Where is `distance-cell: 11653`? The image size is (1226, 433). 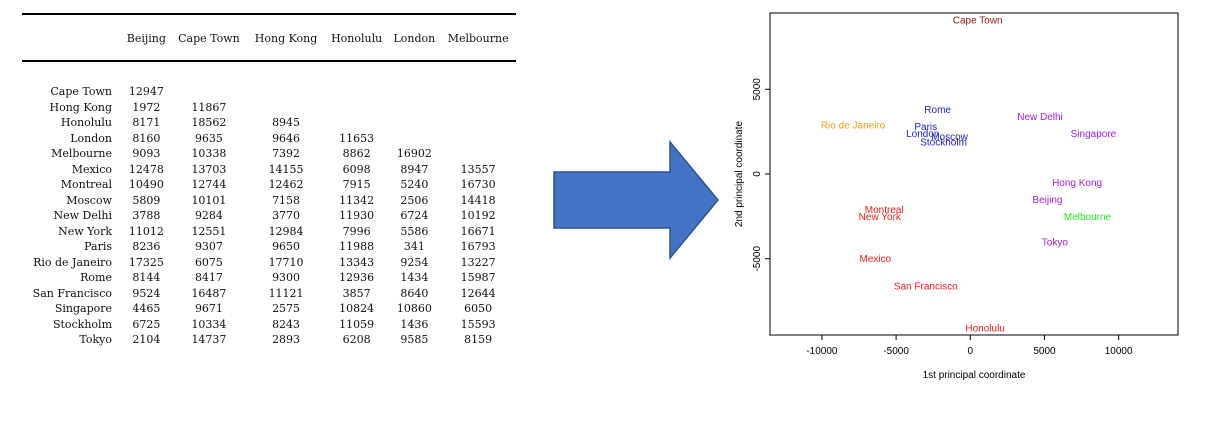
distance-cell: 11653 is located at coordinates (357, 138).